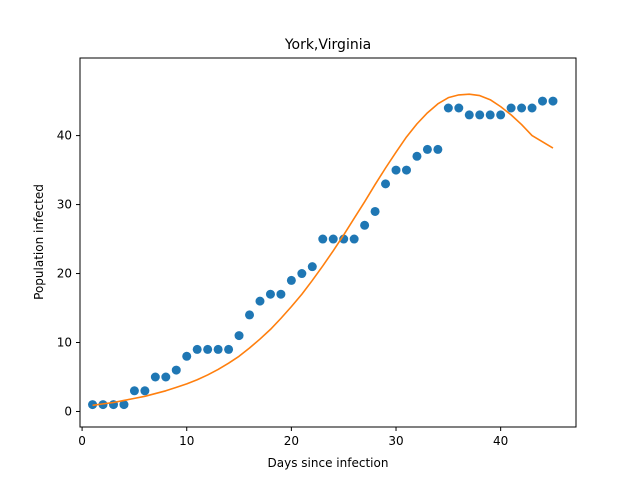 Image resolution: width=640 pixels, height=480 pixels. I want to click on x-tick-label: 10, so click(186, 441).